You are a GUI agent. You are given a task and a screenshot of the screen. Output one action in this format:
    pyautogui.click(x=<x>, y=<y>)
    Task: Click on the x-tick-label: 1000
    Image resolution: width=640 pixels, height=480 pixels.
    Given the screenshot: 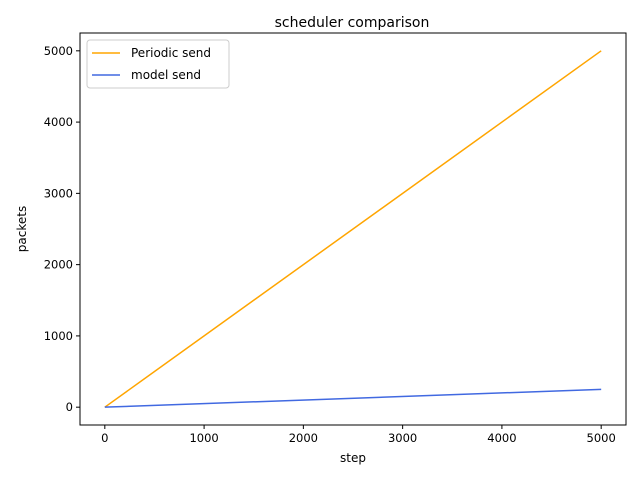 What is the action you would take?
    pyautogui.click(x=203, y=438)
    